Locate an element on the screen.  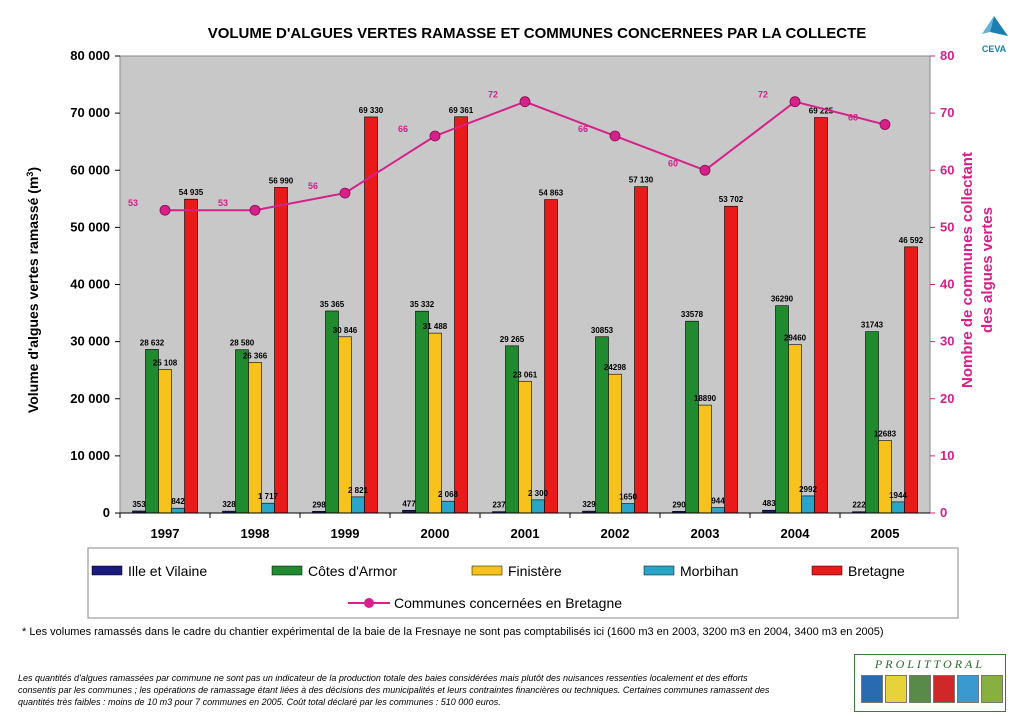
x-tick-label: 1999 is located at coordinates (345, 533).